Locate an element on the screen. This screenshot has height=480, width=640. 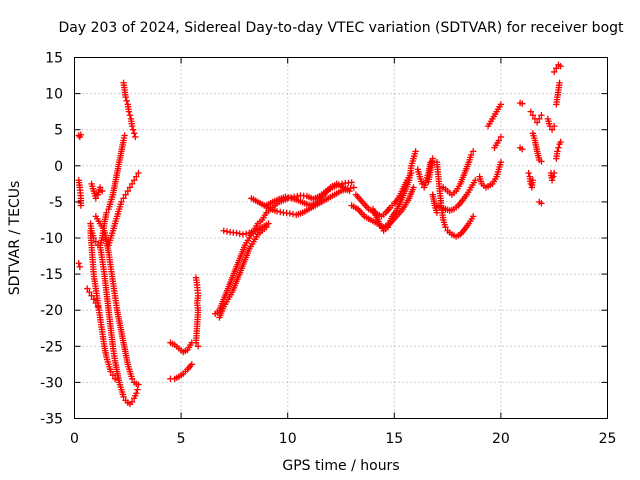
x-tick-label: 25 is located at coordinates (608, 439).